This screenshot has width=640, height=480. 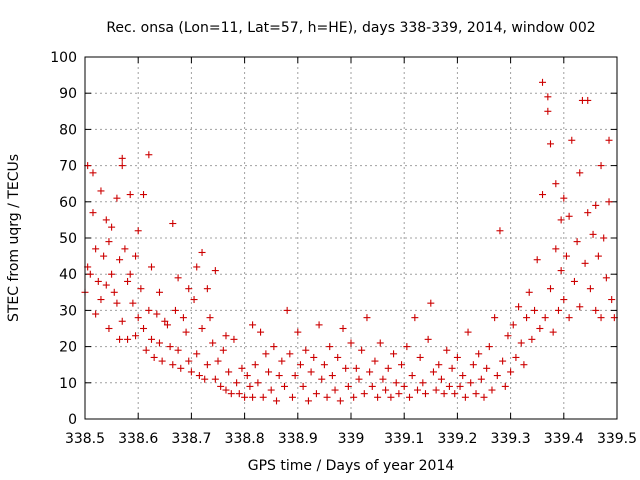 What do you see at coordinates (63, 58) in the screenshot?
I see `y-tick-label: 100` at bounding box center [63, 58].